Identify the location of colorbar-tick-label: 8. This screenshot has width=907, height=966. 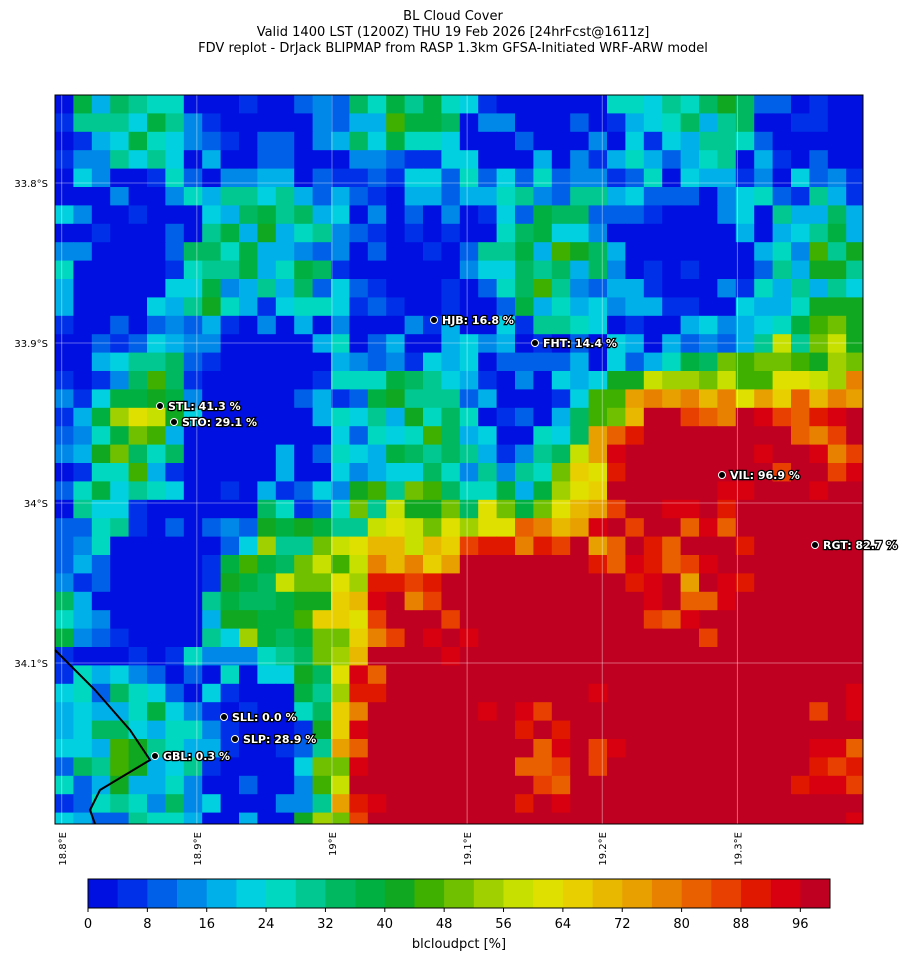
(147, 924).